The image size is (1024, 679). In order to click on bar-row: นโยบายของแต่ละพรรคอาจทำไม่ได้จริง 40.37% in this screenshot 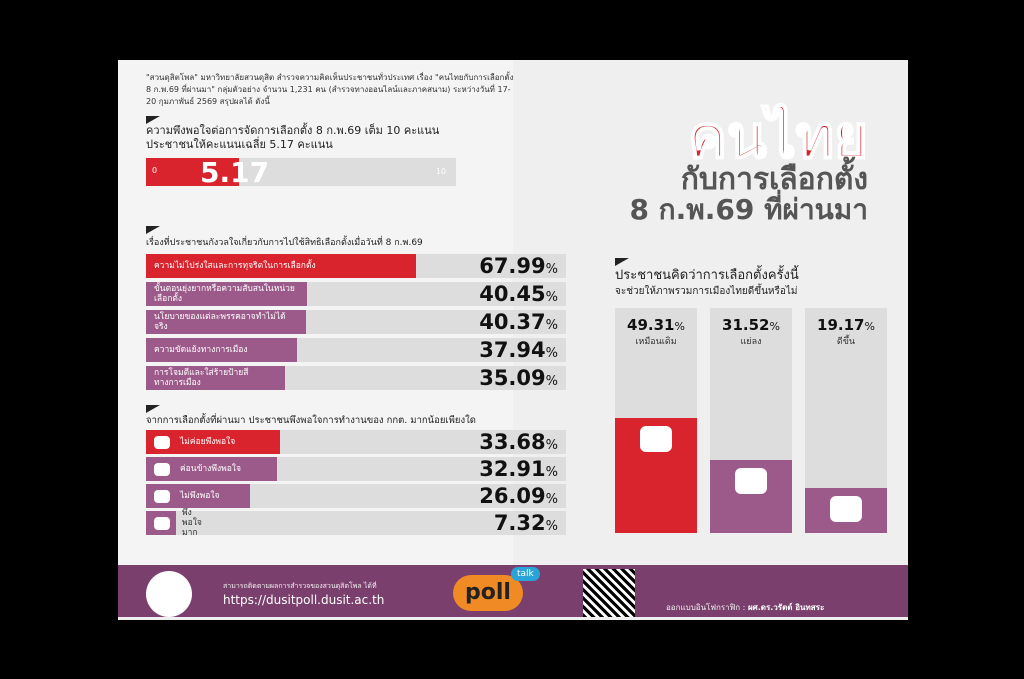, I will do `click(356, 322)`.